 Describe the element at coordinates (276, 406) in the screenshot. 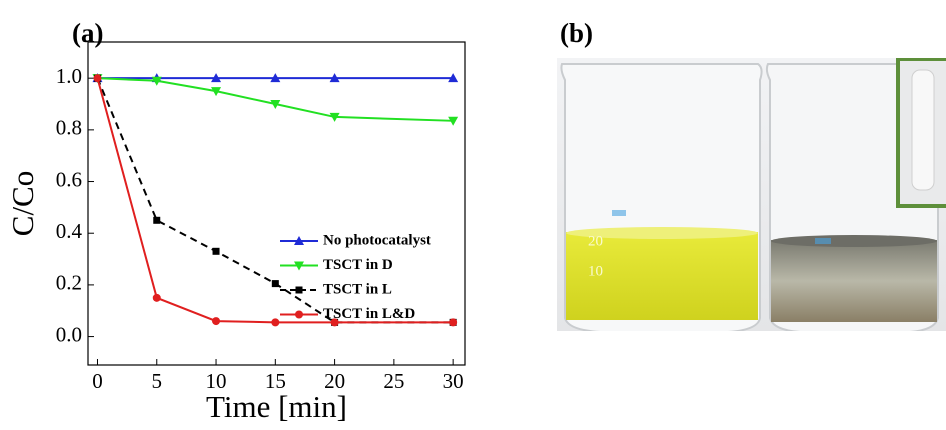

I see `x-axis-label: Time [min]` at that location.